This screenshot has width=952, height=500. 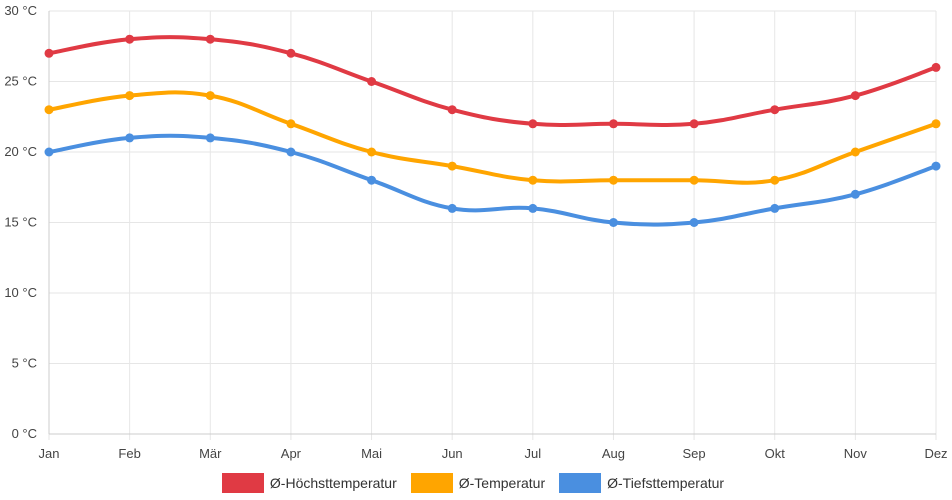 What do you see at coordinates (24, 433) in the screenshot?
I see `y-tick-label: 0 °C` at bounding box center [24, 433].